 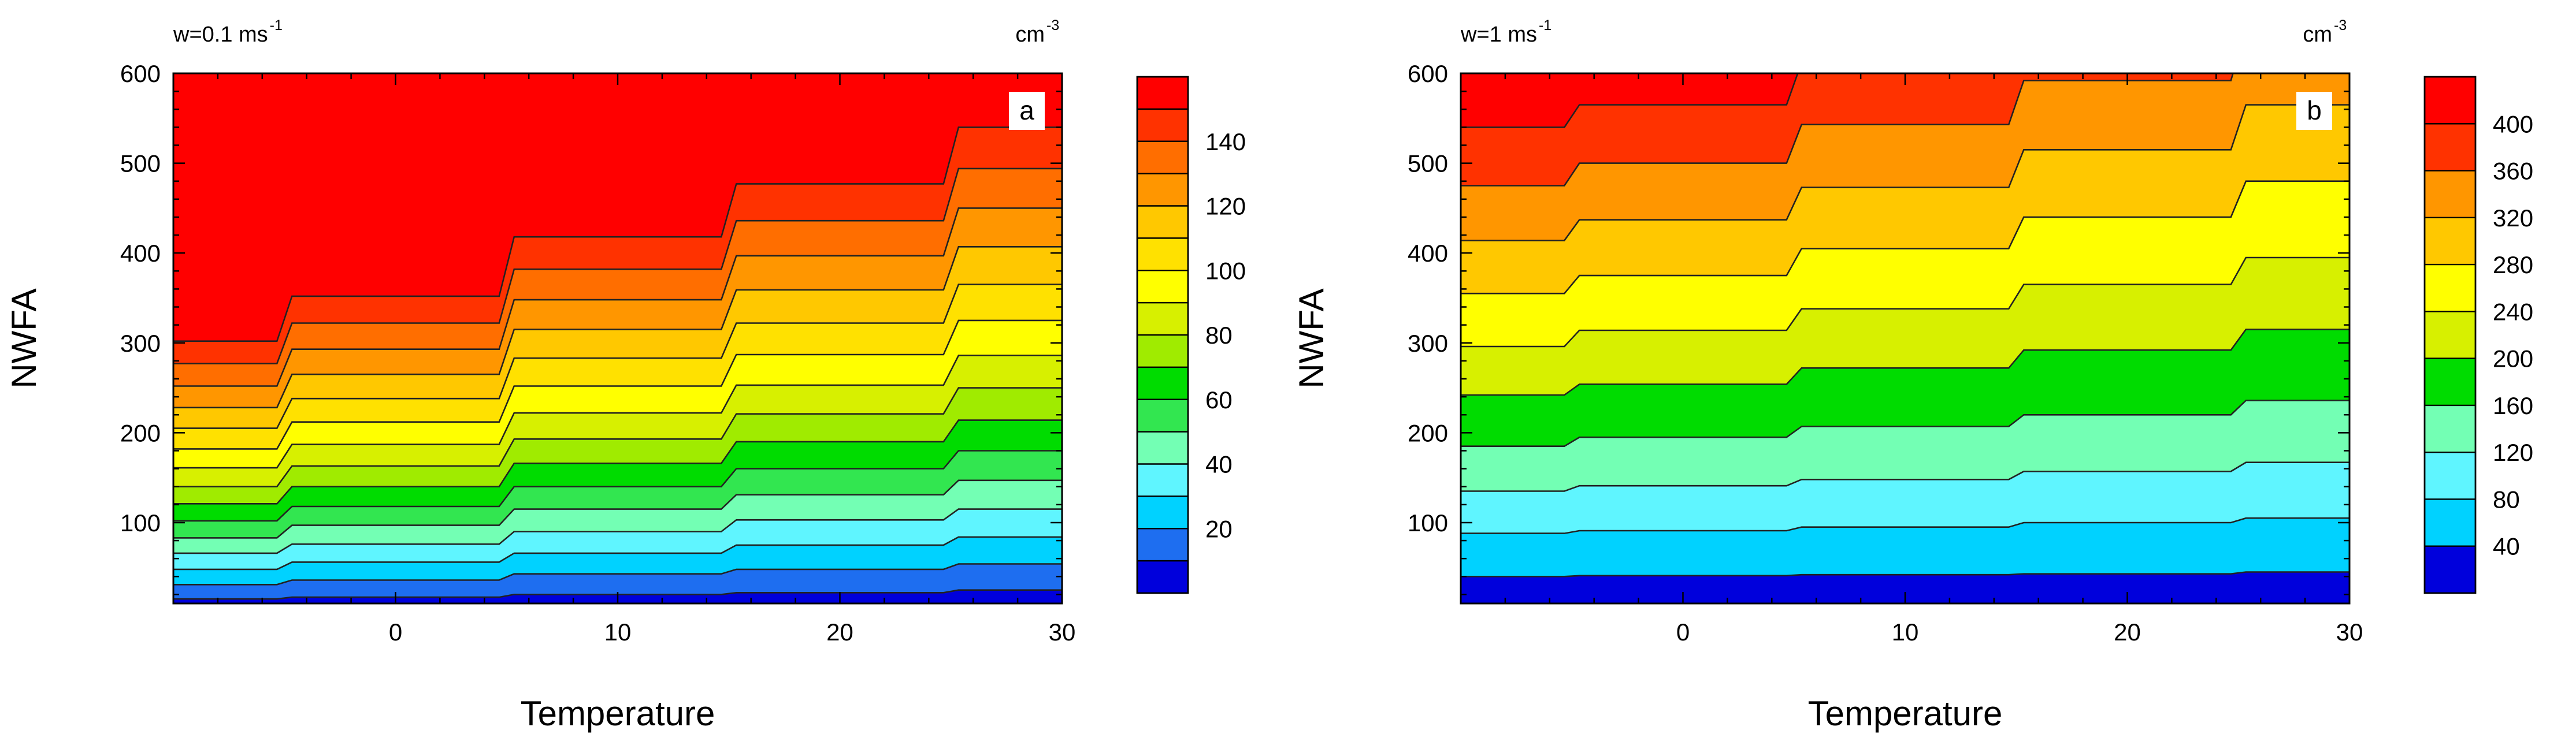 What do you see at coordinates (2478, 335) in the screenshot?
I see `colorbar: 40 80 120 160 200 240 280 320 360 400` at bounding box center [2478, 335].